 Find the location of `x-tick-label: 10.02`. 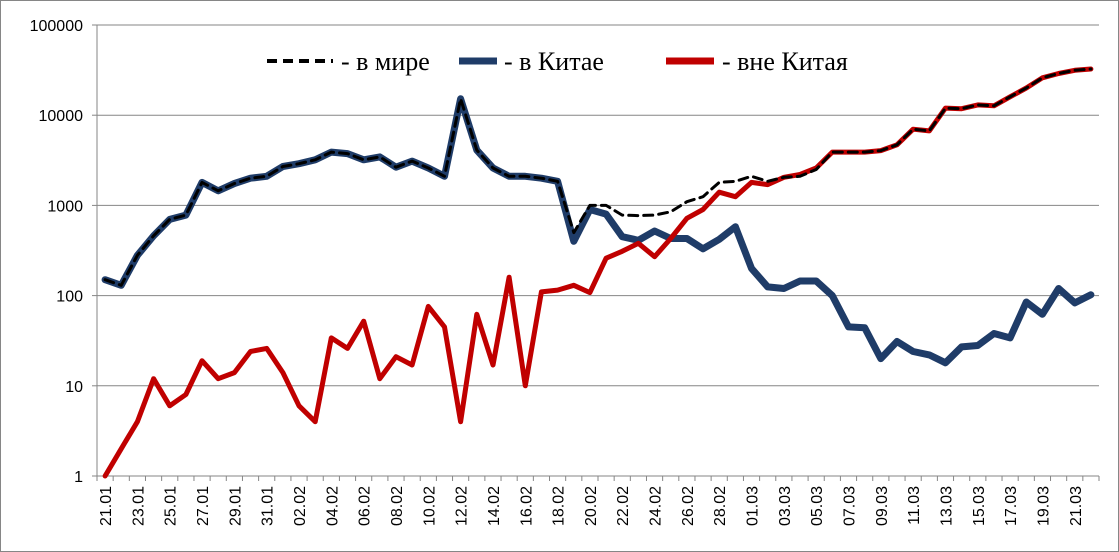

x-tick-label: 10.02 is located at coordinates (429, 506).